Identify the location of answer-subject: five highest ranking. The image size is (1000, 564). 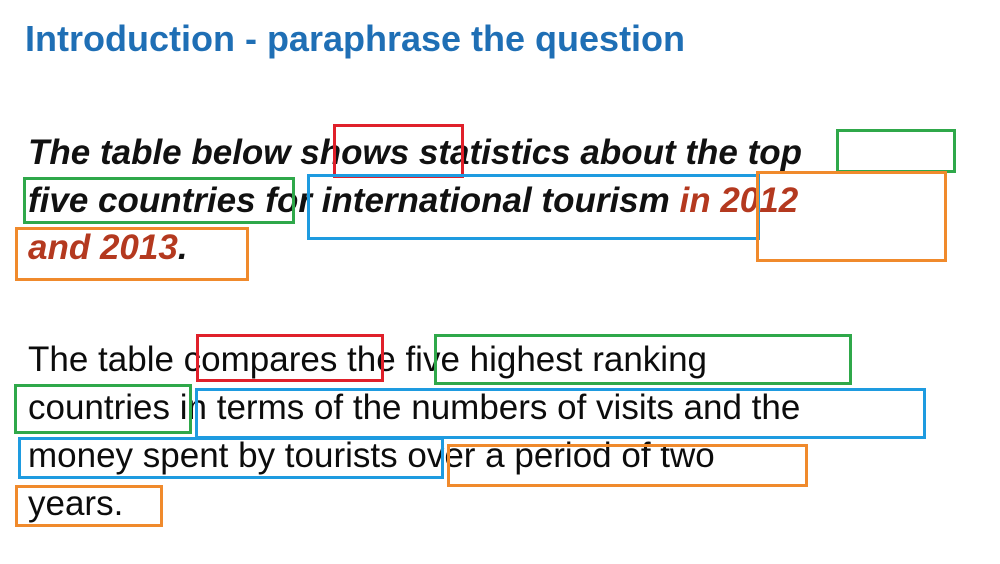
(556, 359).